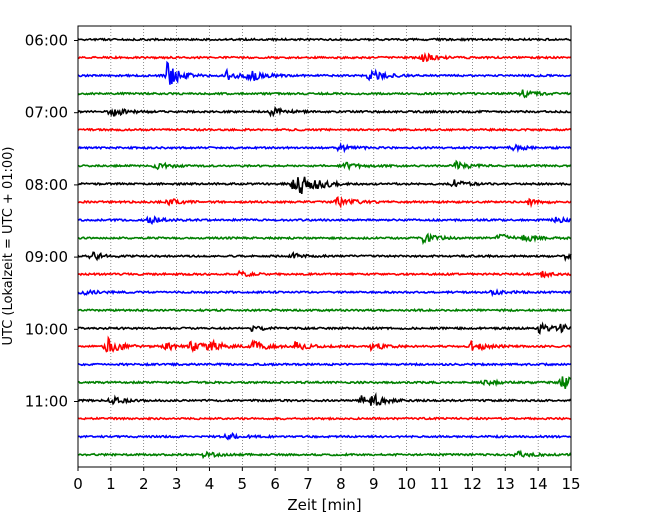 Image resolution: width=650 pixels, height=520 pixels. What do you see at coordinates (341, 484) in the screenshot?
I see `x-tick-label: 8` at bounding box center [341, 484].